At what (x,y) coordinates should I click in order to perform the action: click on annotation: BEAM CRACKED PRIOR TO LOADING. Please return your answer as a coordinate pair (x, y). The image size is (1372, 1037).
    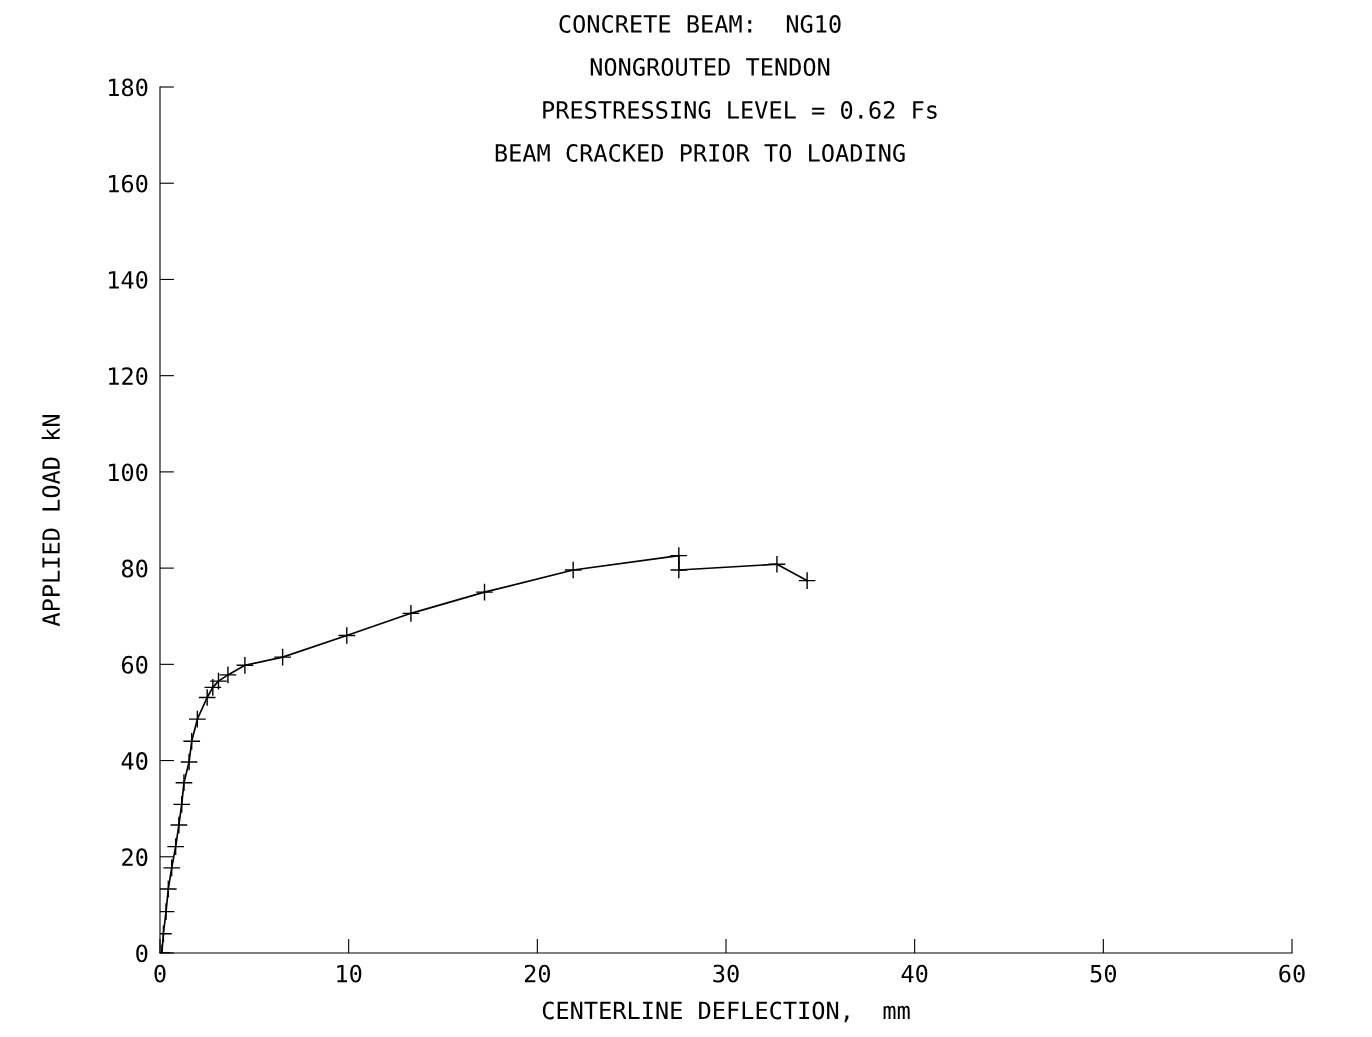
    Looking at the image, I should click on (700, 153).